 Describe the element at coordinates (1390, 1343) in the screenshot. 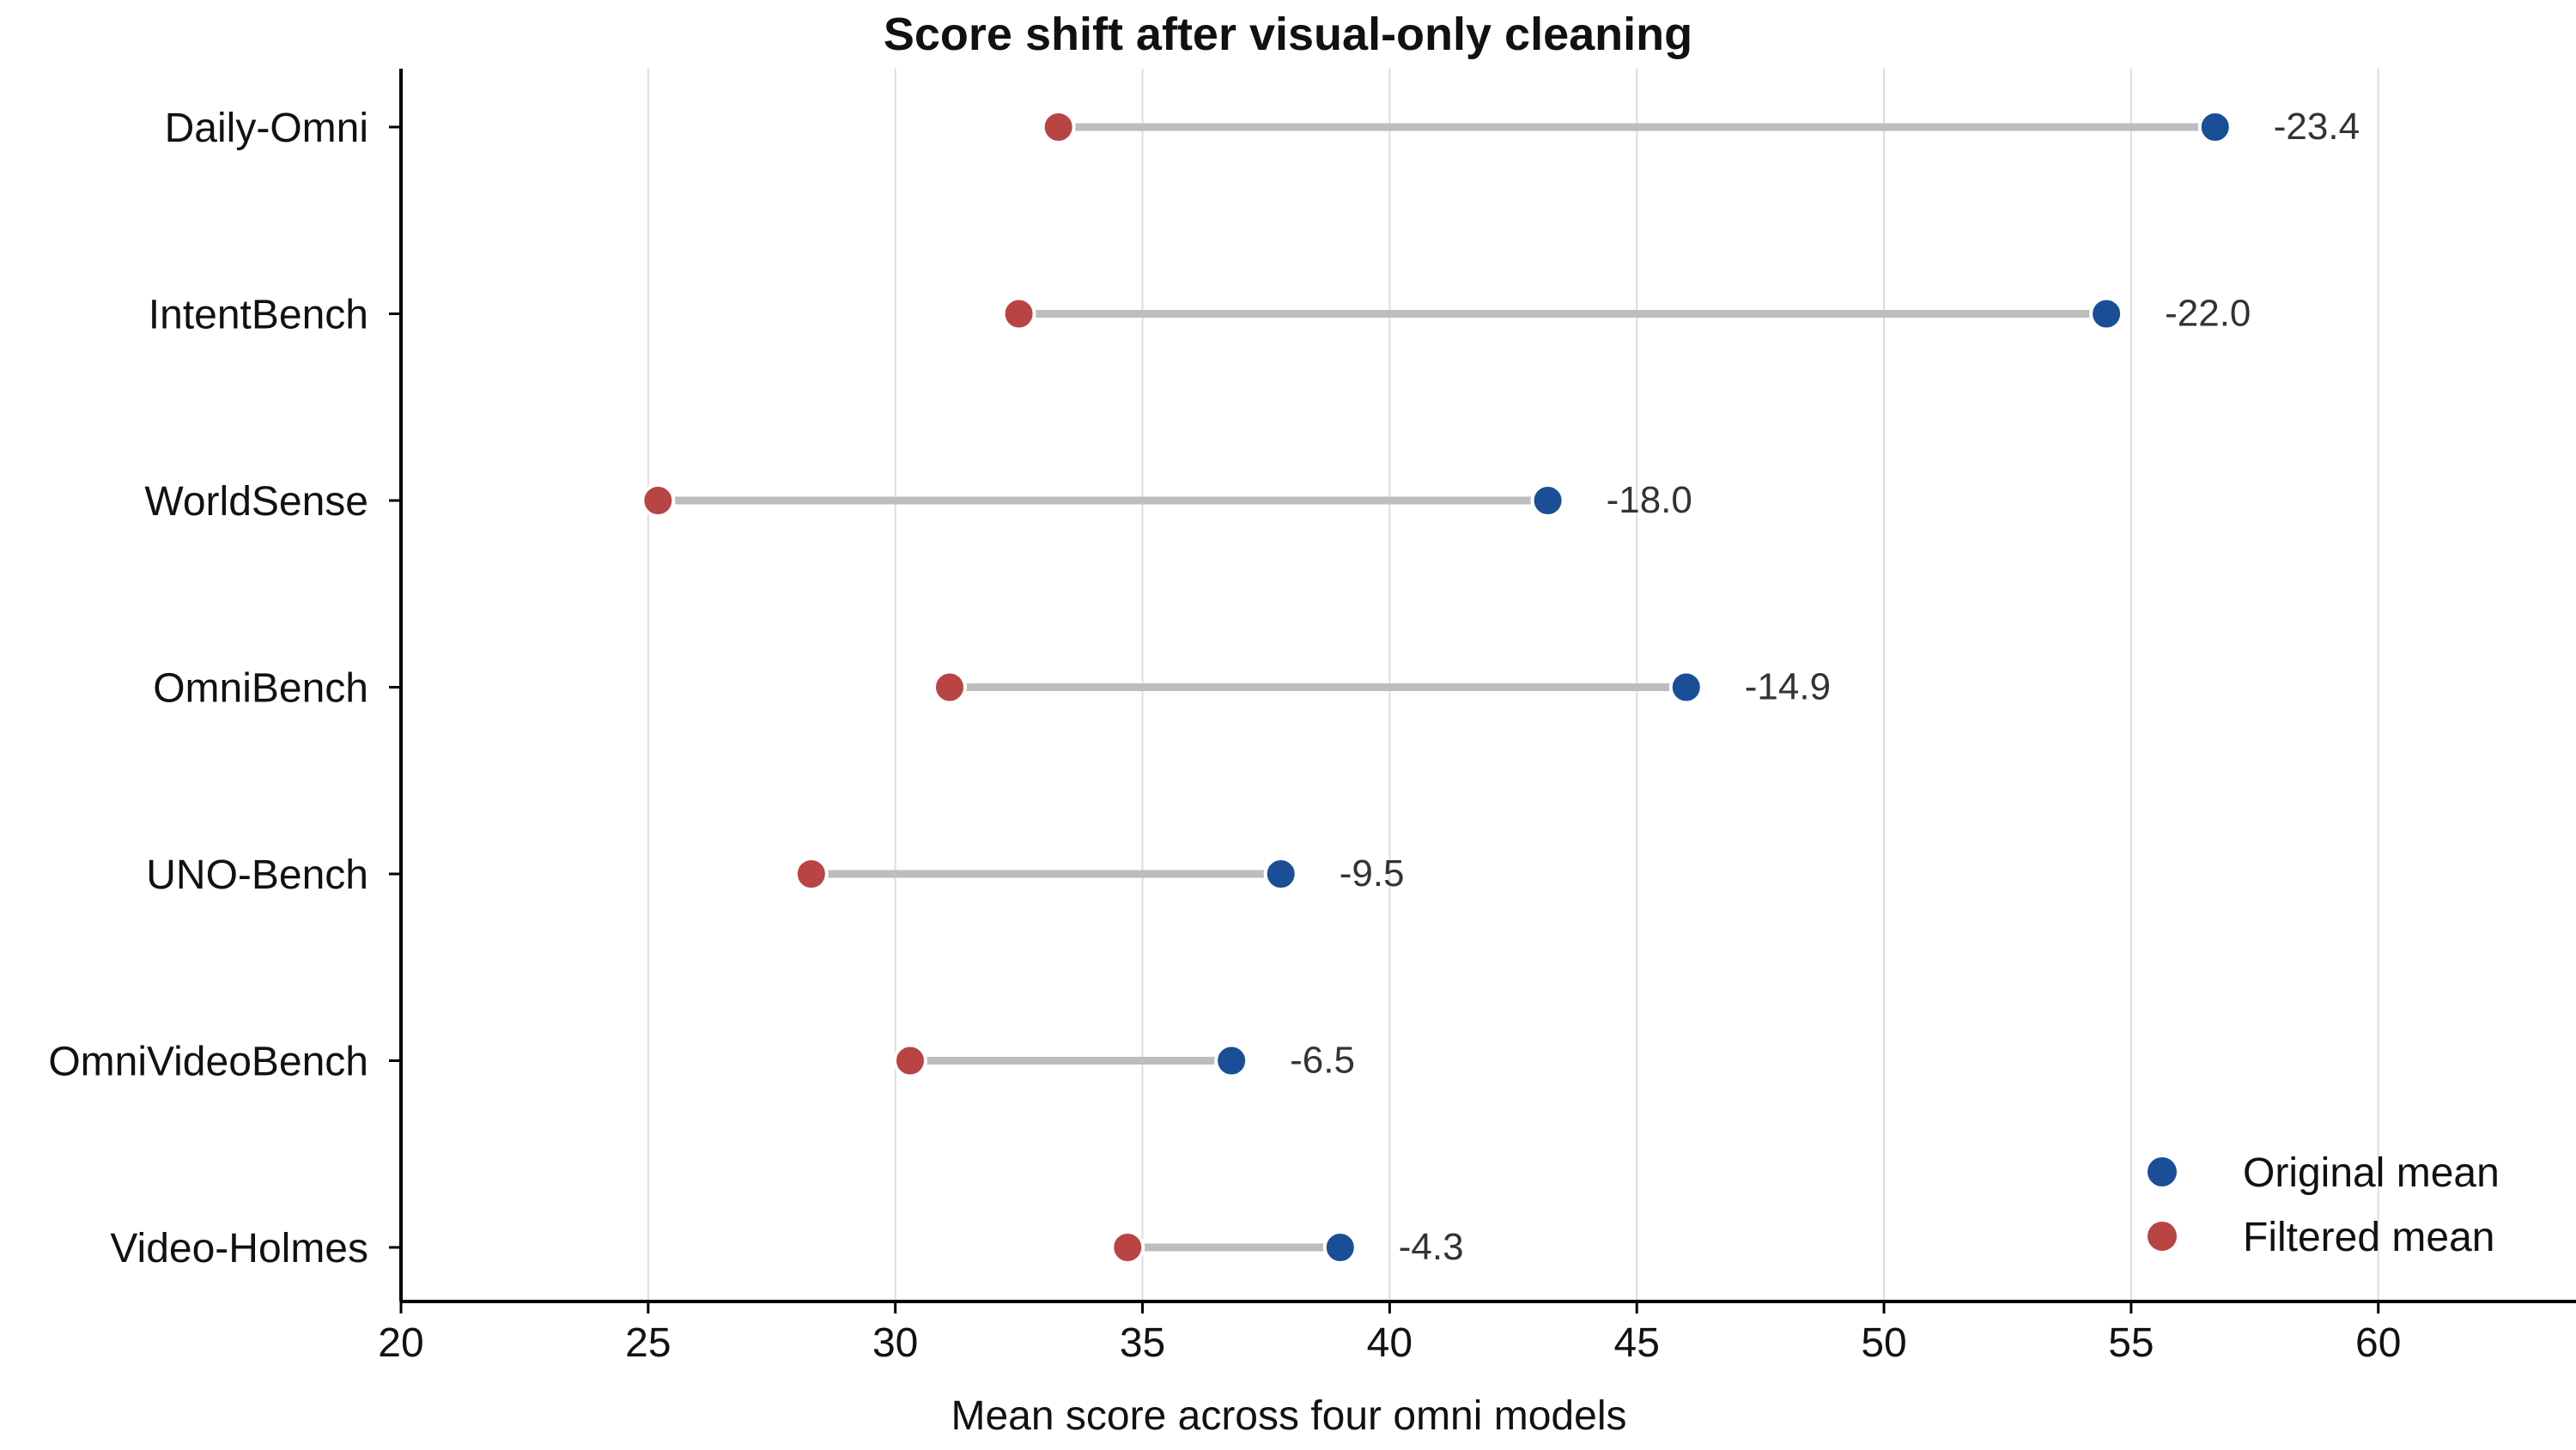

I see `x-tick-label: 40` at that location.